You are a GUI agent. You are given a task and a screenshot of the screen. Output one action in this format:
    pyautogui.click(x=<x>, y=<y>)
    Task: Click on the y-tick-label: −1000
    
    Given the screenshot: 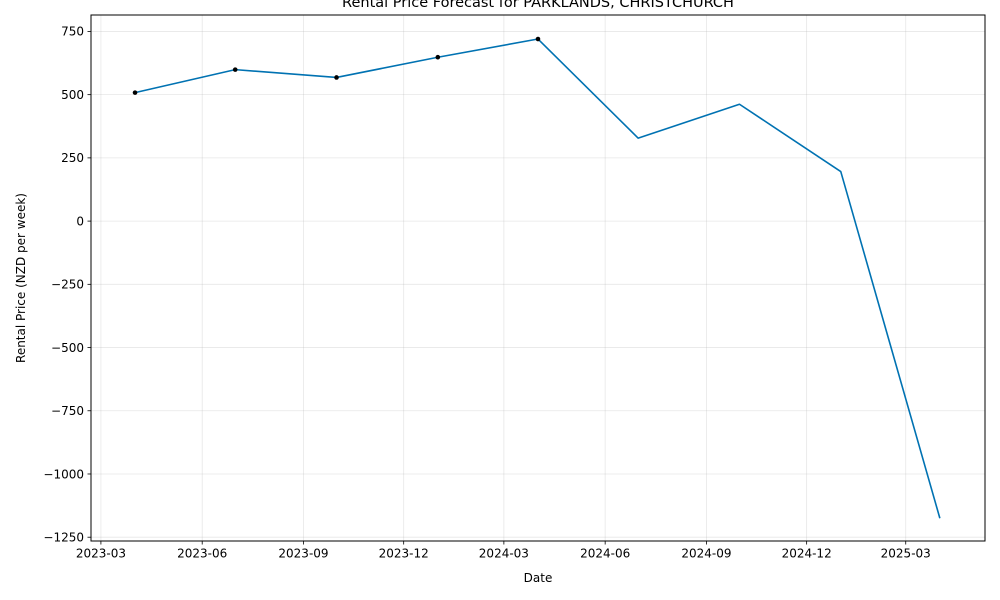 What is the action you would take?
    pyautogui.click(x=63, y=474)
    